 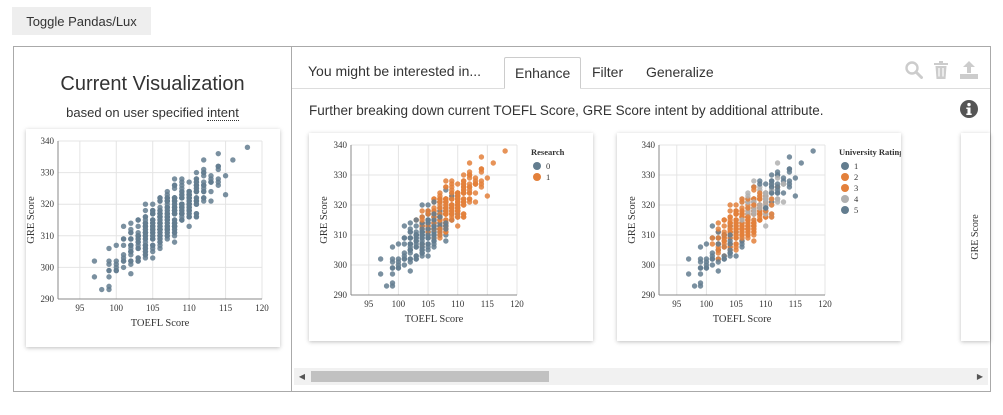 I want to click on toggle-pandas-lux-button: Toggle Pandas/Lux, so click(x=81, y=21).